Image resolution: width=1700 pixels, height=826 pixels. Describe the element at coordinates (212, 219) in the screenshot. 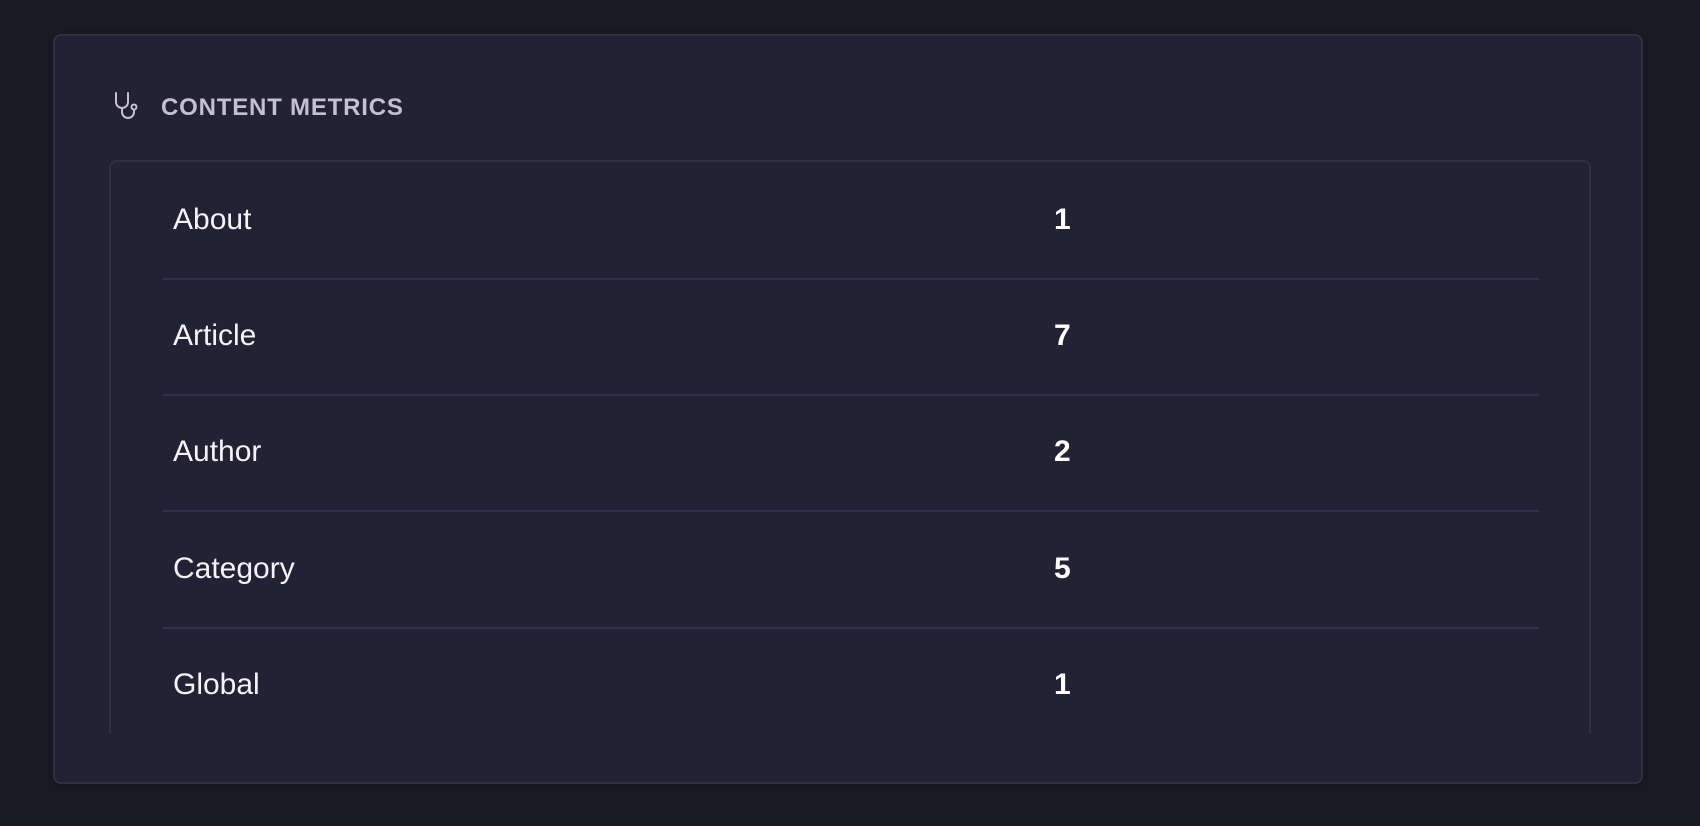

I see `metric-label: About` at that location.